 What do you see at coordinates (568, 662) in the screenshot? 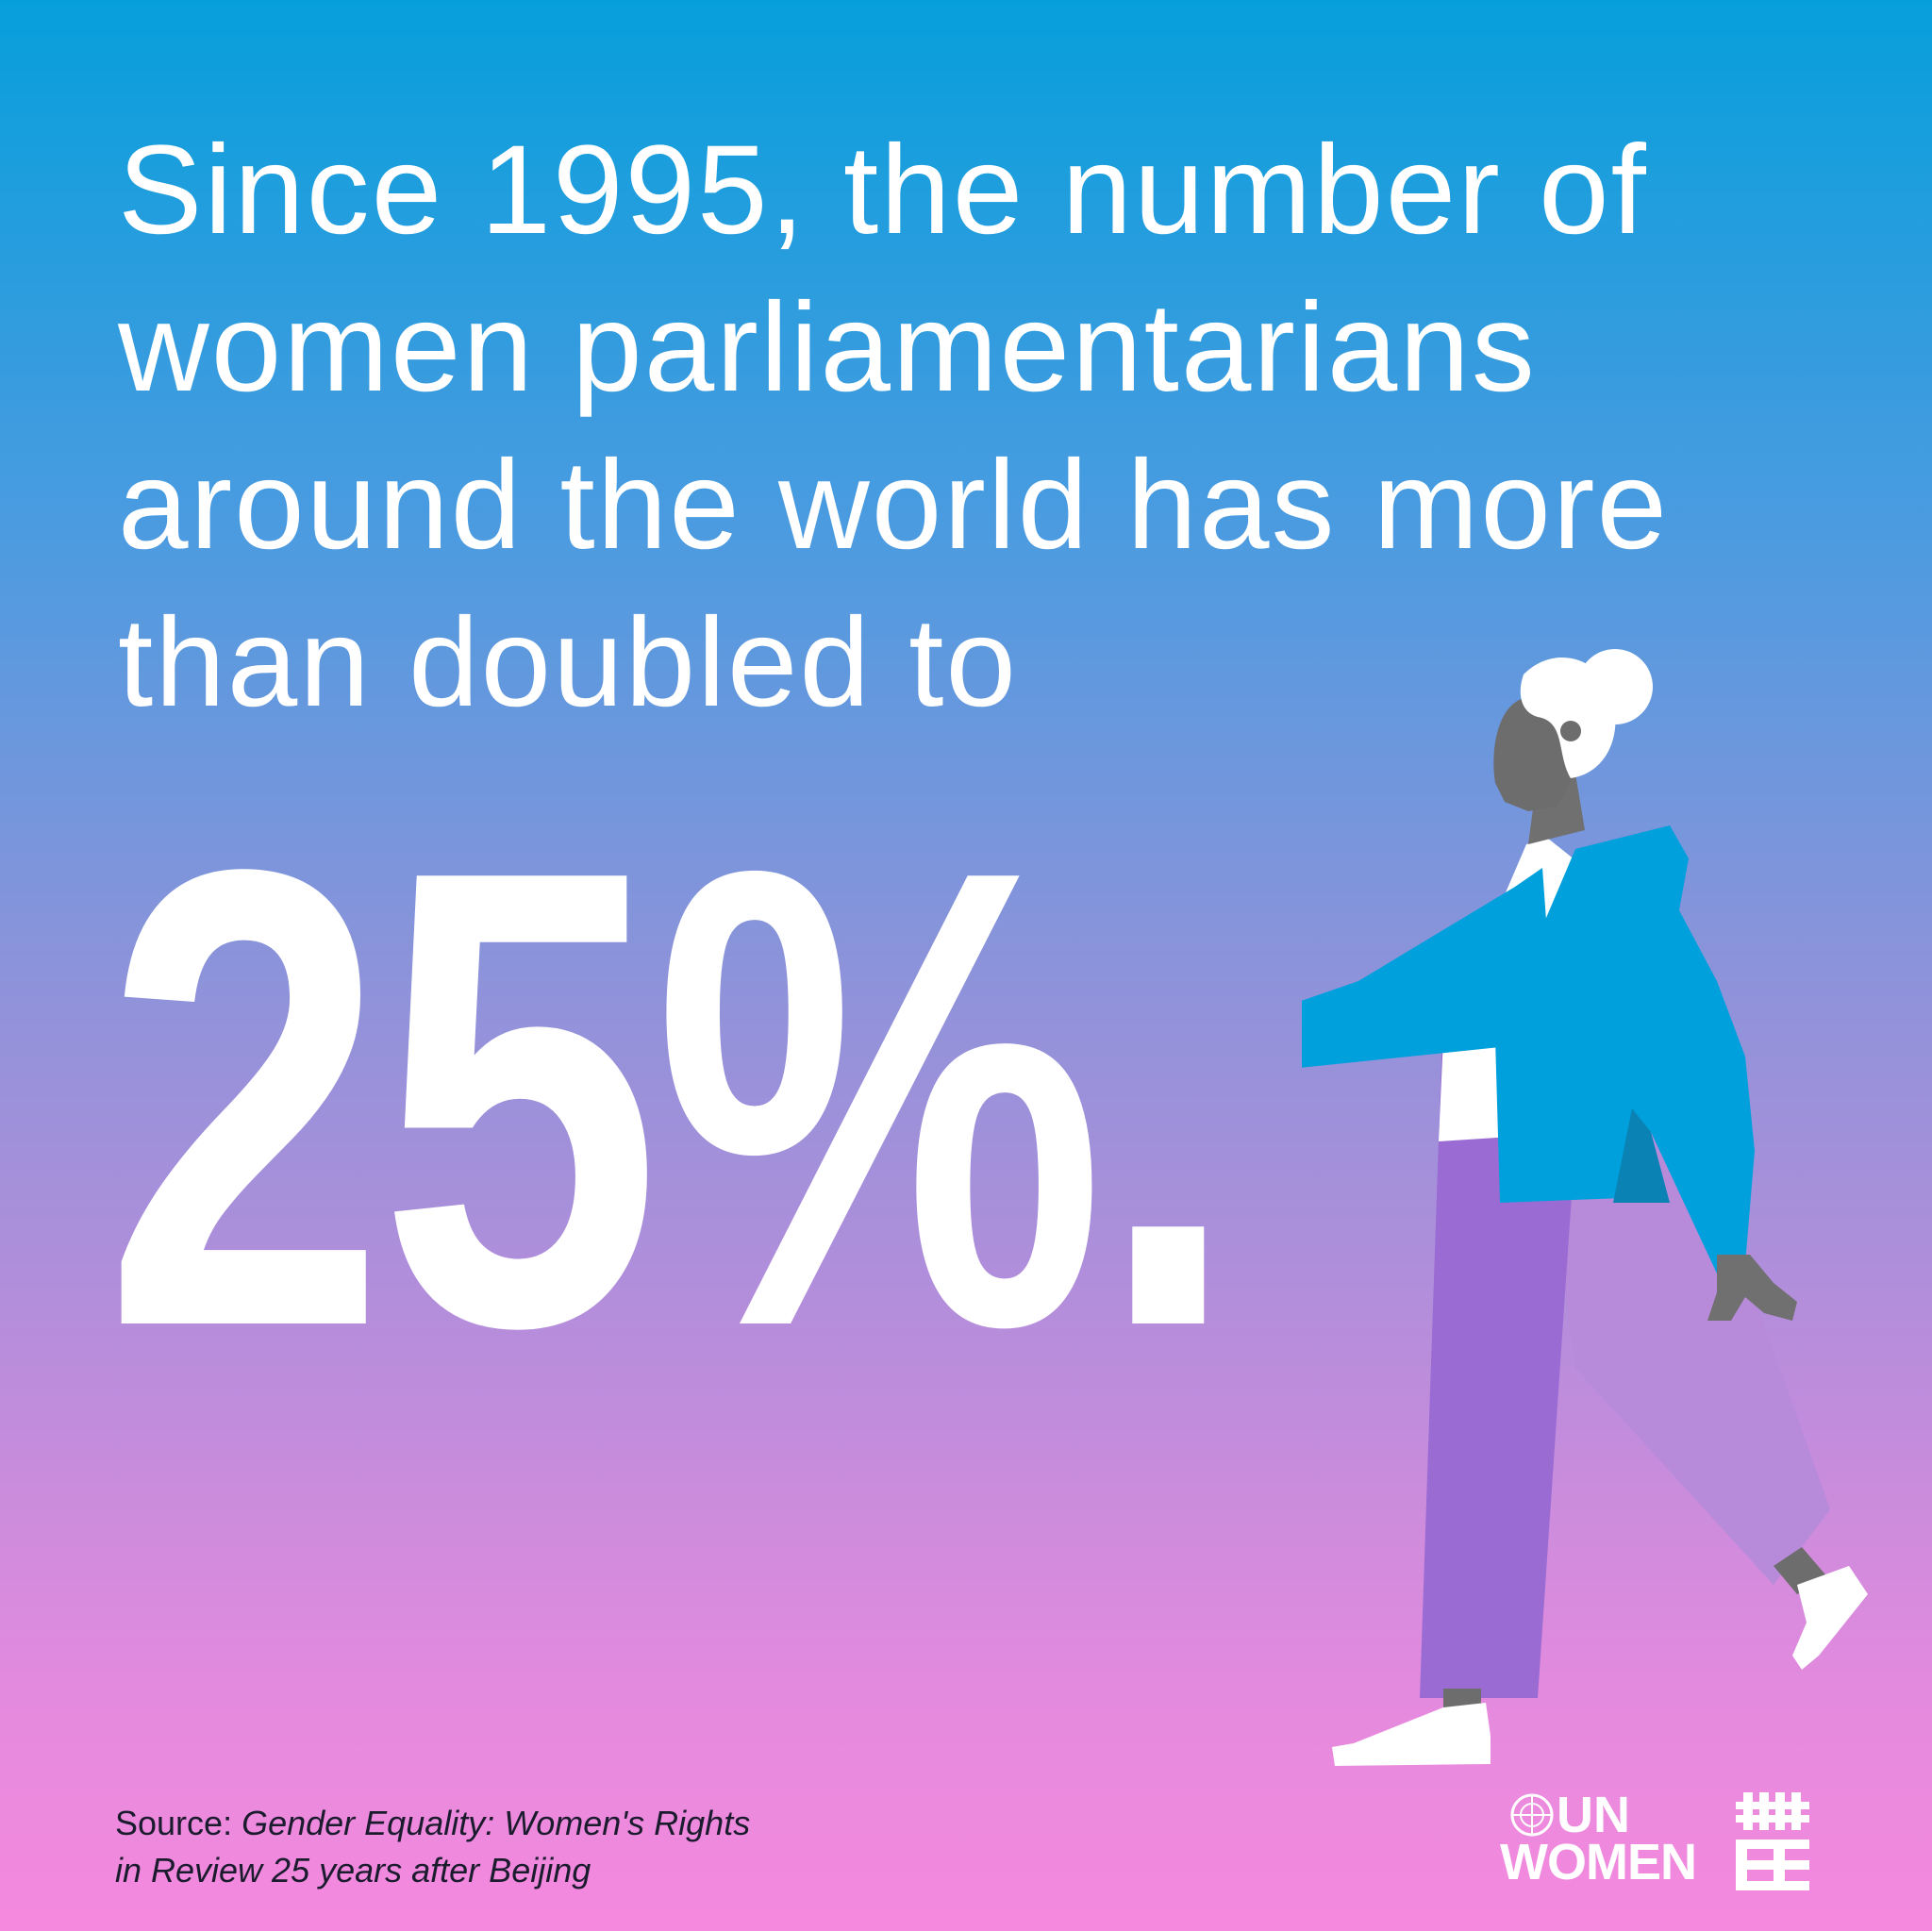
I see `headline-line-4: than doubled to` at bounding box center [568, 662].